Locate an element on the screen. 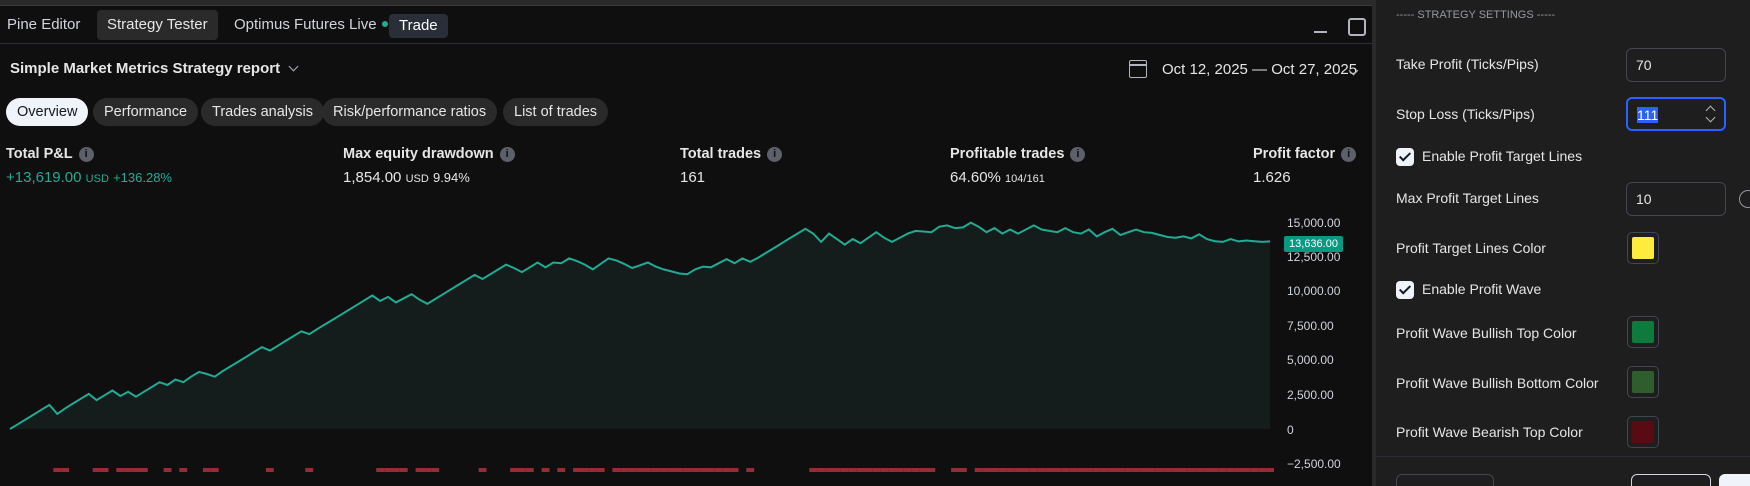  max-profit-target-lines-label: Max Profit Target Lines is located at coordinates (1467, 198).